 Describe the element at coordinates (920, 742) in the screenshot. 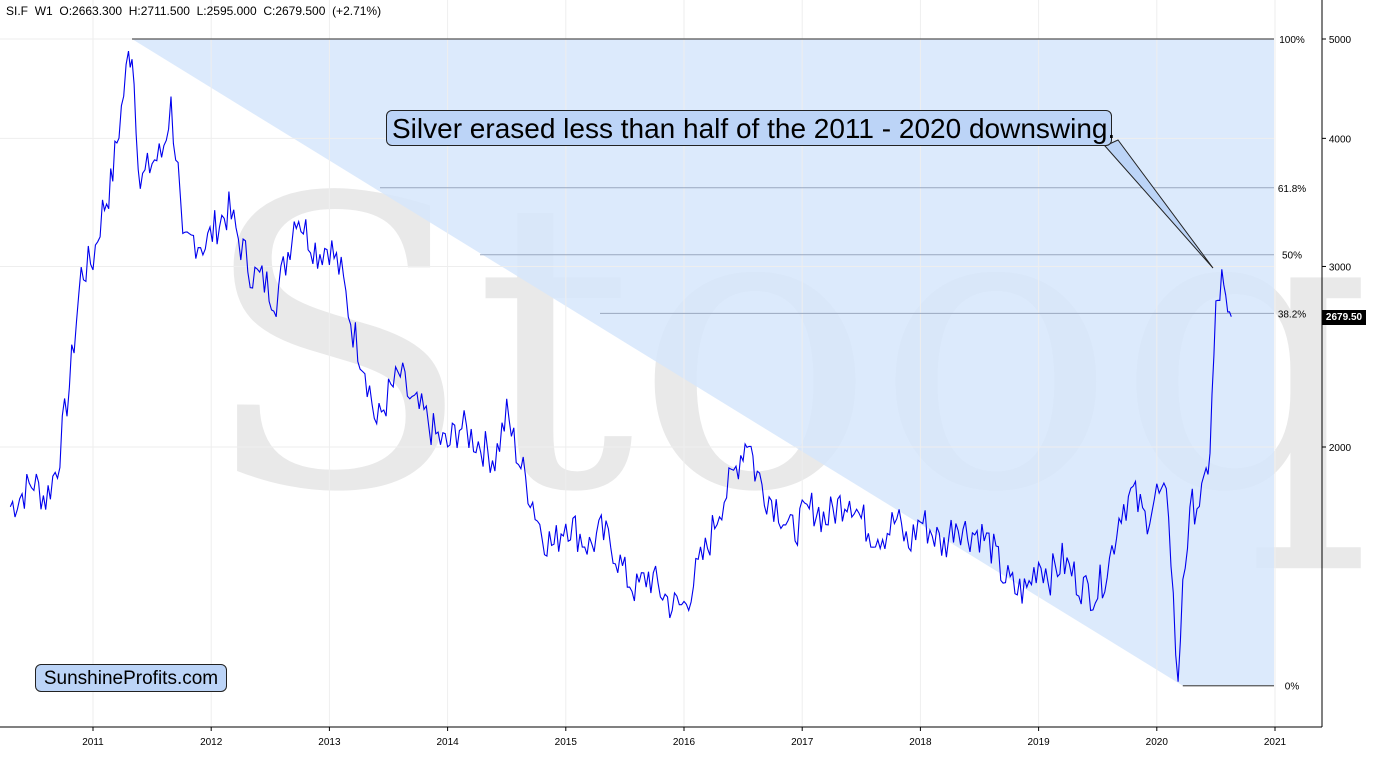

I see `x-tick-label: 2018` at that location.